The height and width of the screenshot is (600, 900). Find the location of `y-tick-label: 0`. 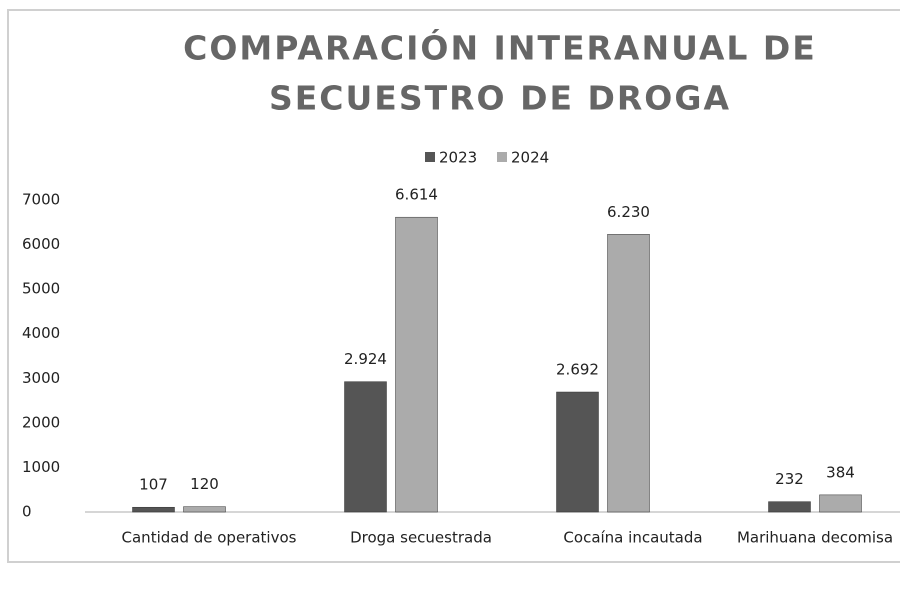

y-tick-label: 0 is located at coordinates (27, 512).